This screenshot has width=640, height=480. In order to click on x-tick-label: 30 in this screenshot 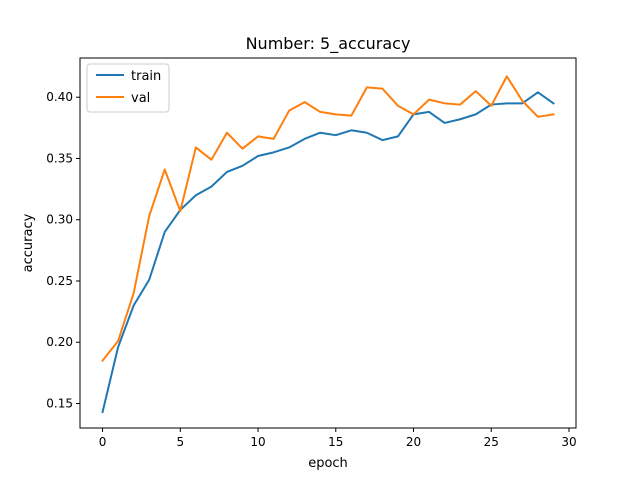, I will do `click(568, 442)`.